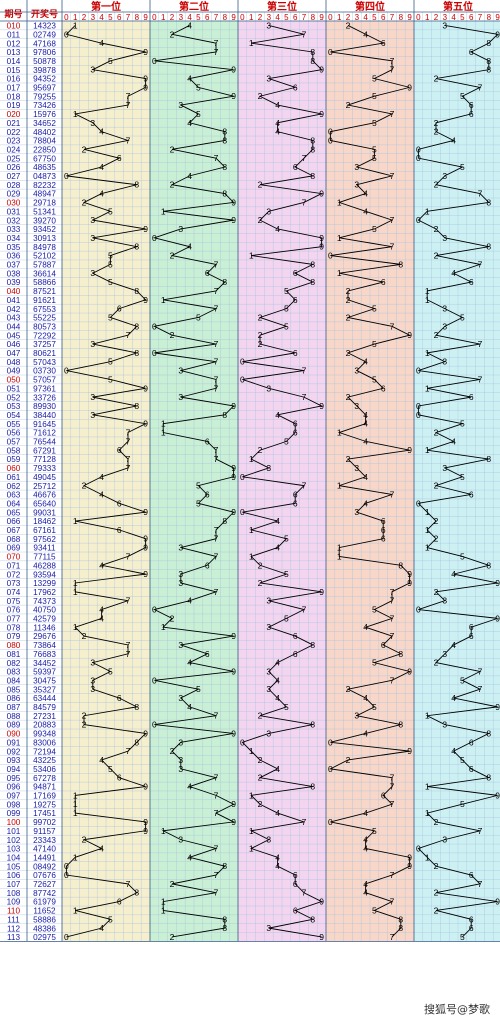  I want to click on issue-label: 073, so click(14, 583).